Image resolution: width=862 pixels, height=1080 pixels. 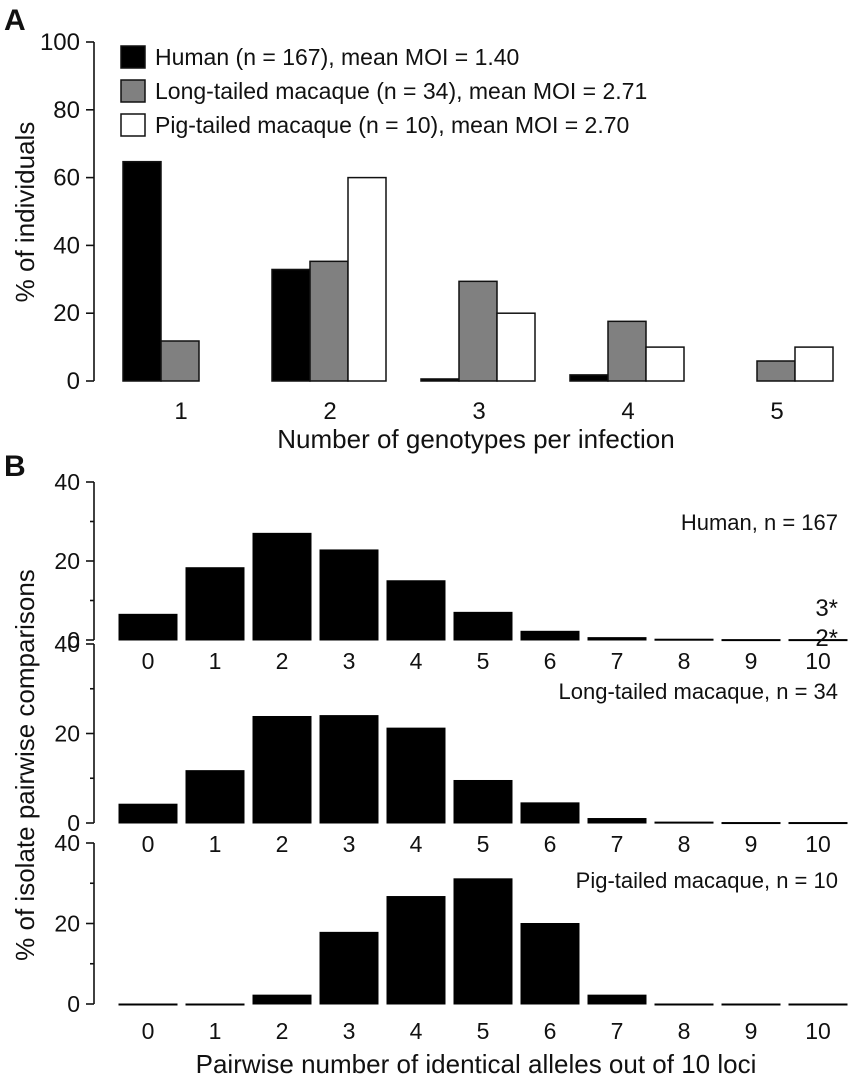 What do you see at coordinates (759, 522) in the screenshot?
I see `series-label: Human, n = 167` at bounding box center [759, 522].